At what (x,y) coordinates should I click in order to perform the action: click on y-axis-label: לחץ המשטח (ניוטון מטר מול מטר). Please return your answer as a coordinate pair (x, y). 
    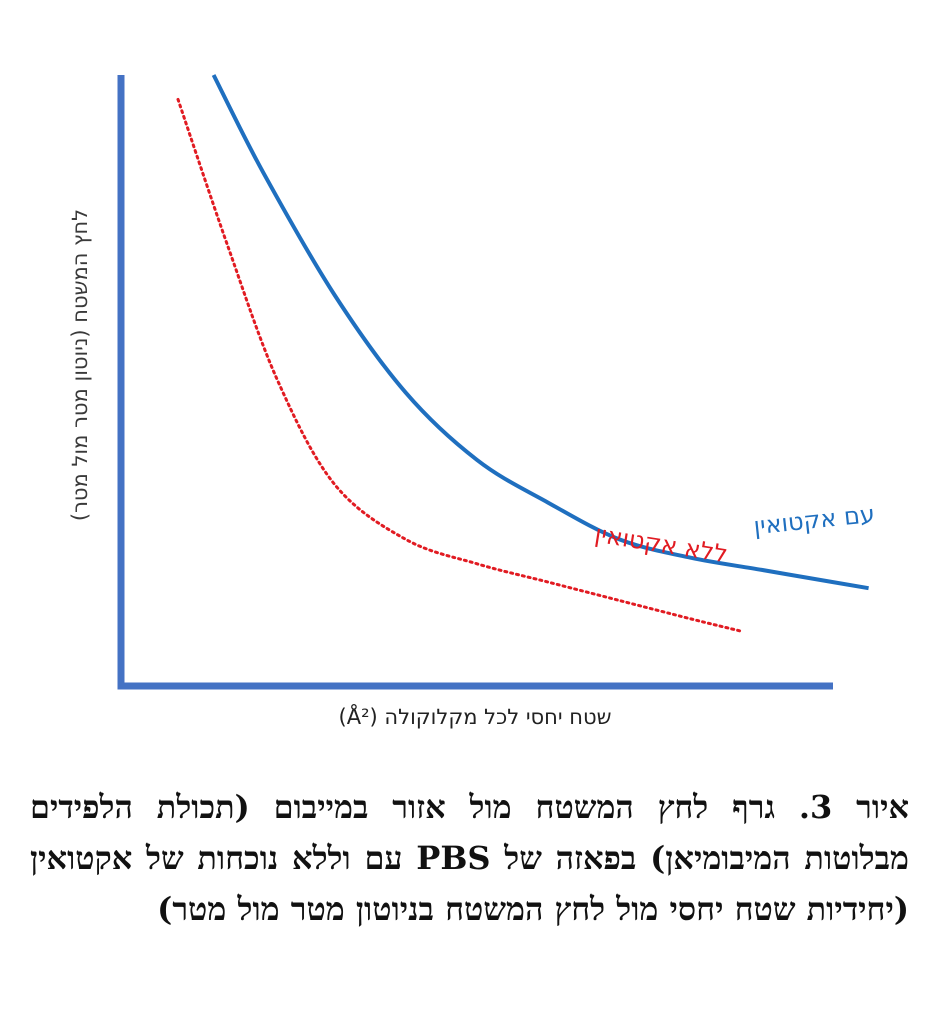
    Looking at the image, I should click on (80, 365).